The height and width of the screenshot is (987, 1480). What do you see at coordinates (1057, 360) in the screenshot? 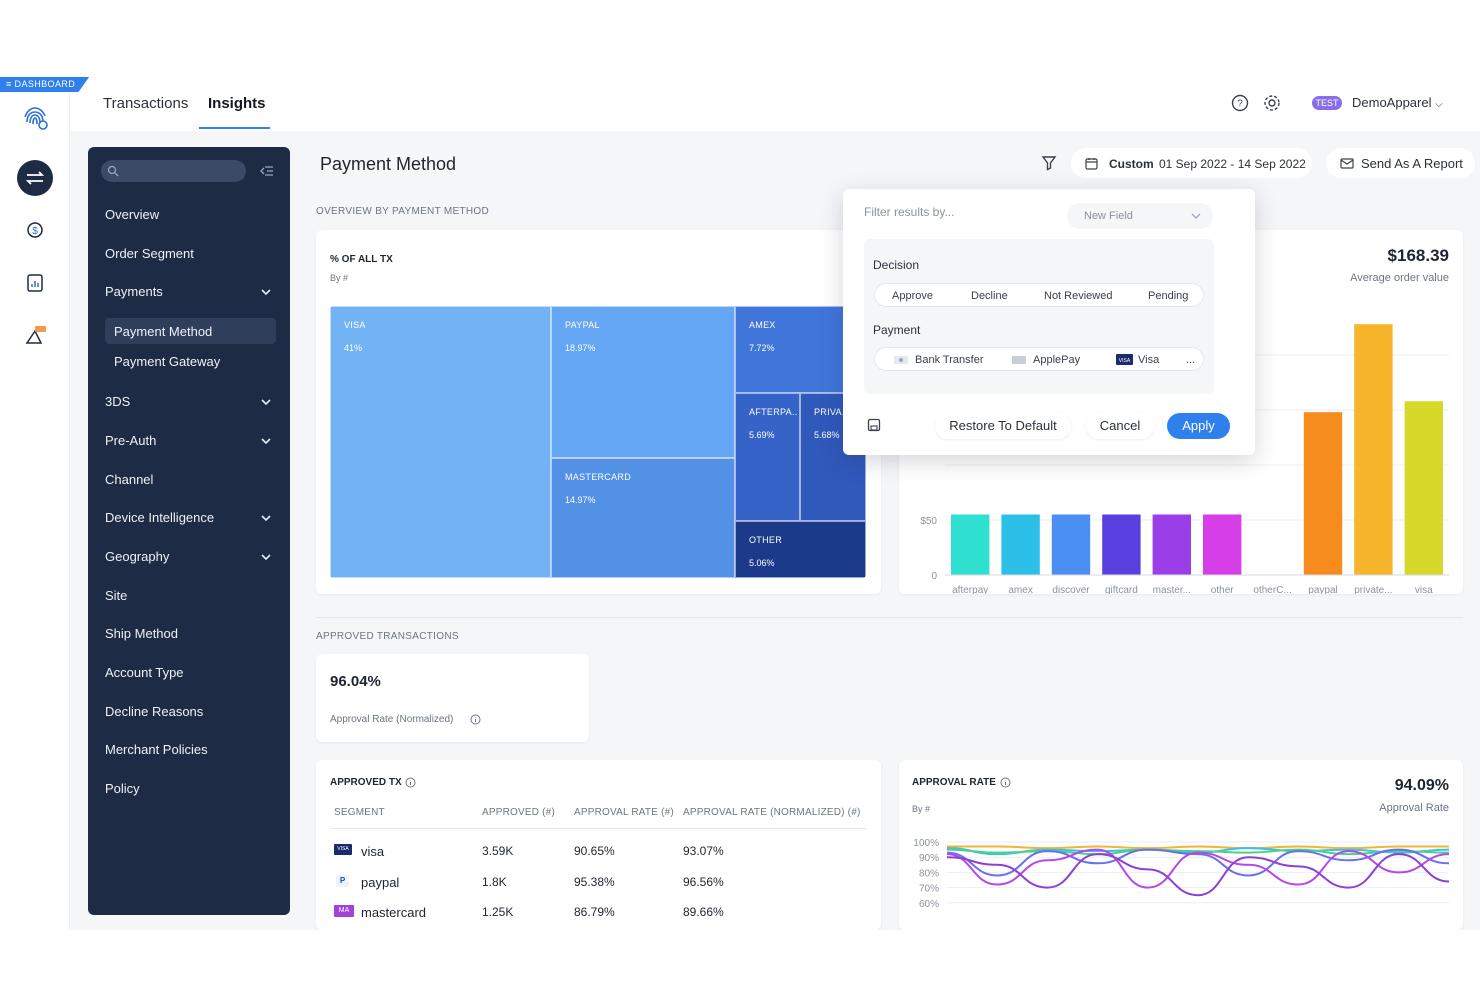
I see `payment-applepay: ApplePay` at bounding box center [1057, 360].